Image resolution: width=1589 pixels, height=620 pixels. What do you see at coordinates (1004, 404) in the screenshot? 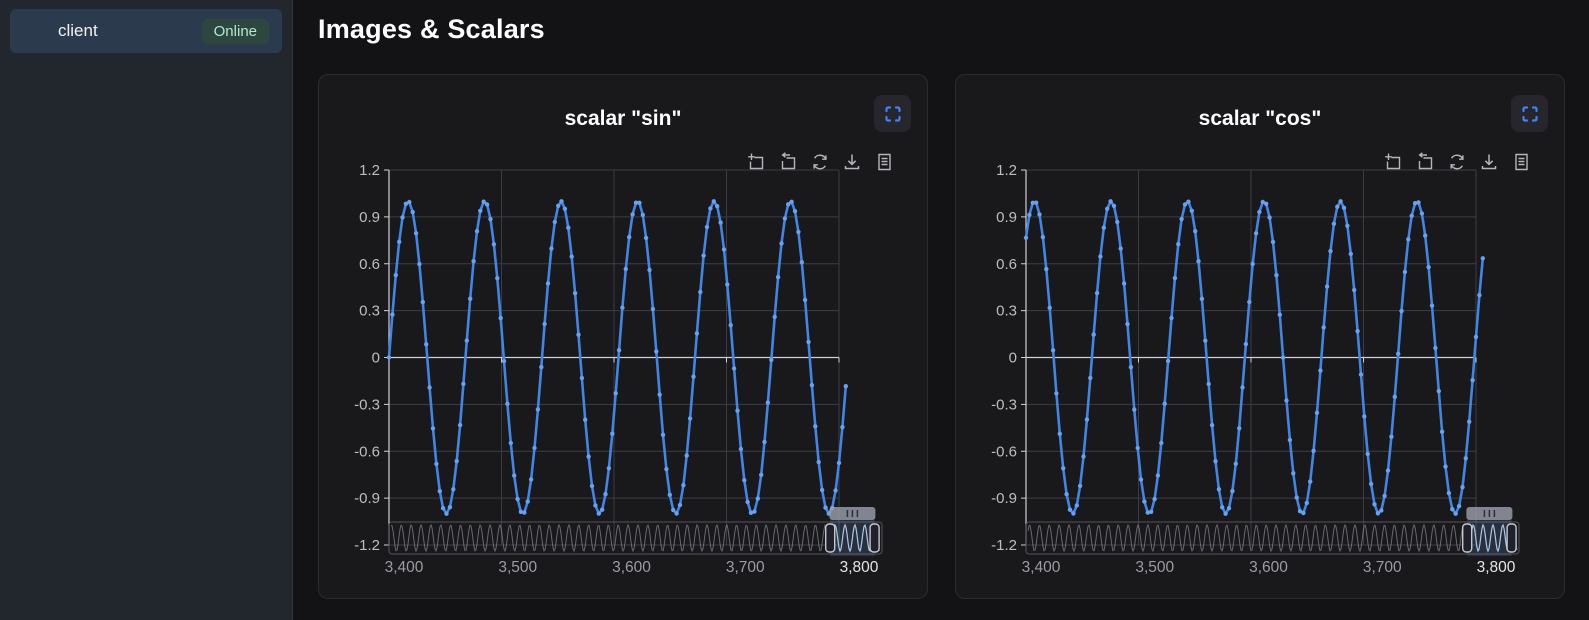
I see `y-tick-label: -0.3` at bounding box center [1004, 404].